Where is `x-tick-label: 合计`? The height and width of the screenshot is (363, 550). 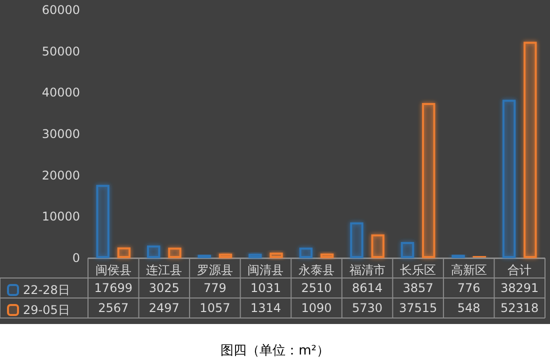
x-tick-label: 合计 is located at coordinates (520, 270).